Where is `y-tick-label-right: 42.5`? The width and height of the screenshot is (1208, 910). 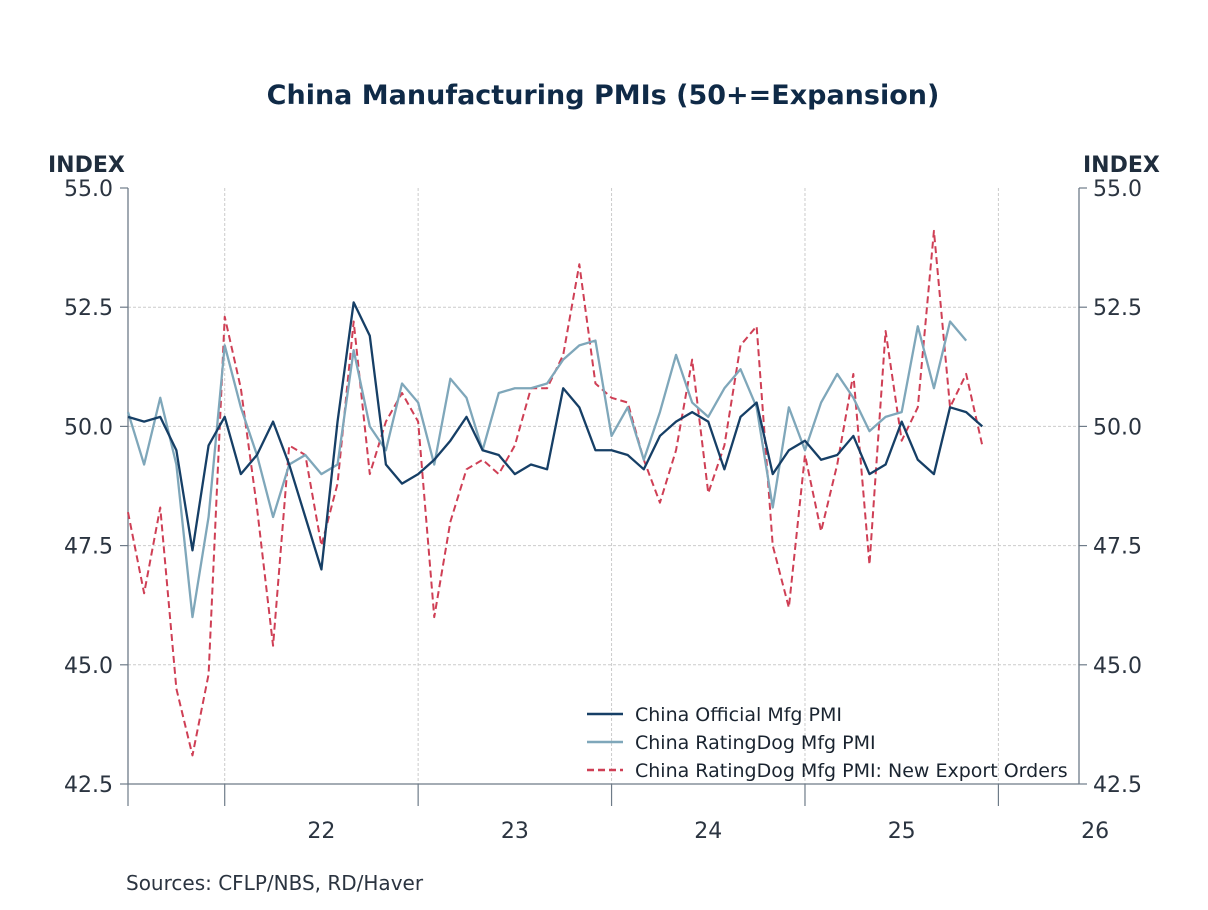 y-tick-label-right: 42.5 is located at coordinates (1117, 785).